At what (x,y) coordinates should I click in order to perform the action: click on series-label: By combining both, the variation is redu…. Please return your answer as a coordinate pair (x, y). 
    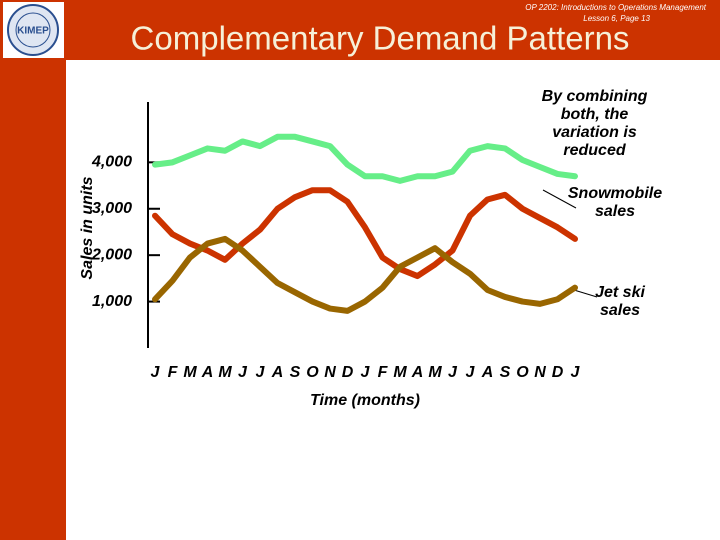
    Looking at the image, I should click on (594, 123).